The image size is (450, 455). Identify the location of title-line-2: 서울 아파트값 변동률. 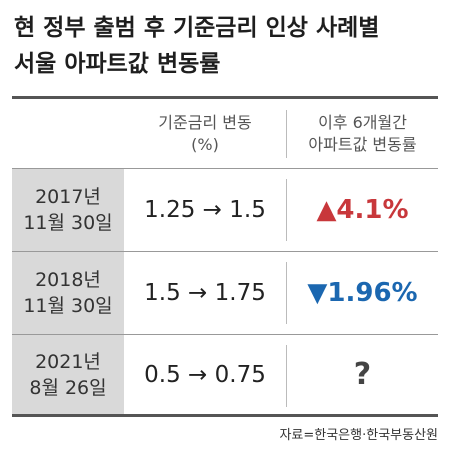
(117, 64).